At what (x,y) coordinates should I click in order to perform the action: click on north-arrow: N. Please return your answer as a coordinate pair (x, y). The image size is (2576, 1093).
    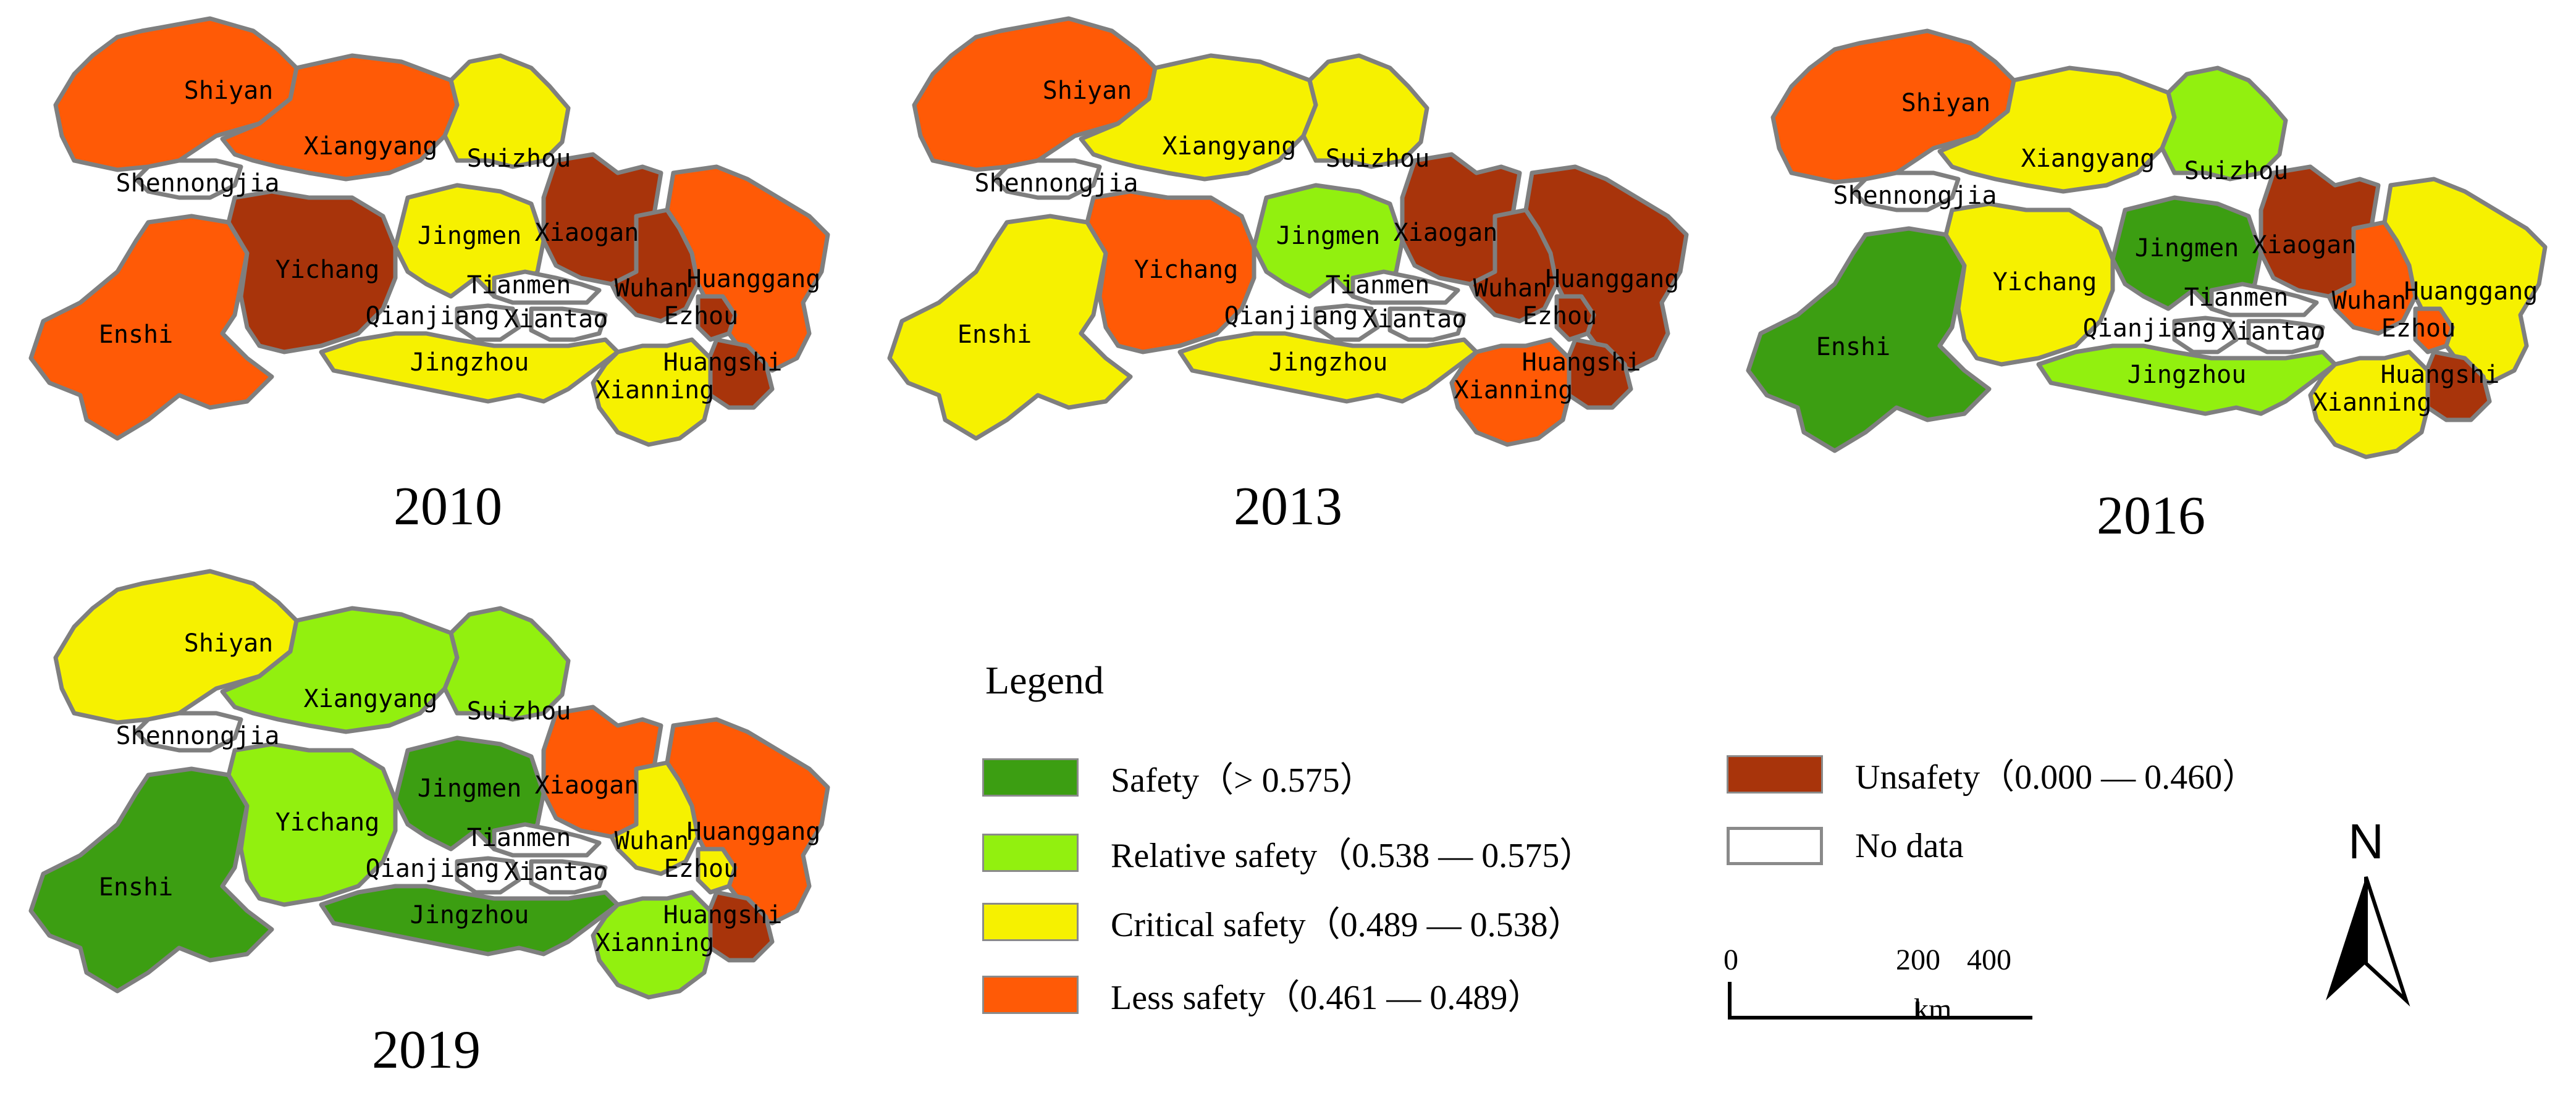
    Looking at the image, I should click on (2368, 911).